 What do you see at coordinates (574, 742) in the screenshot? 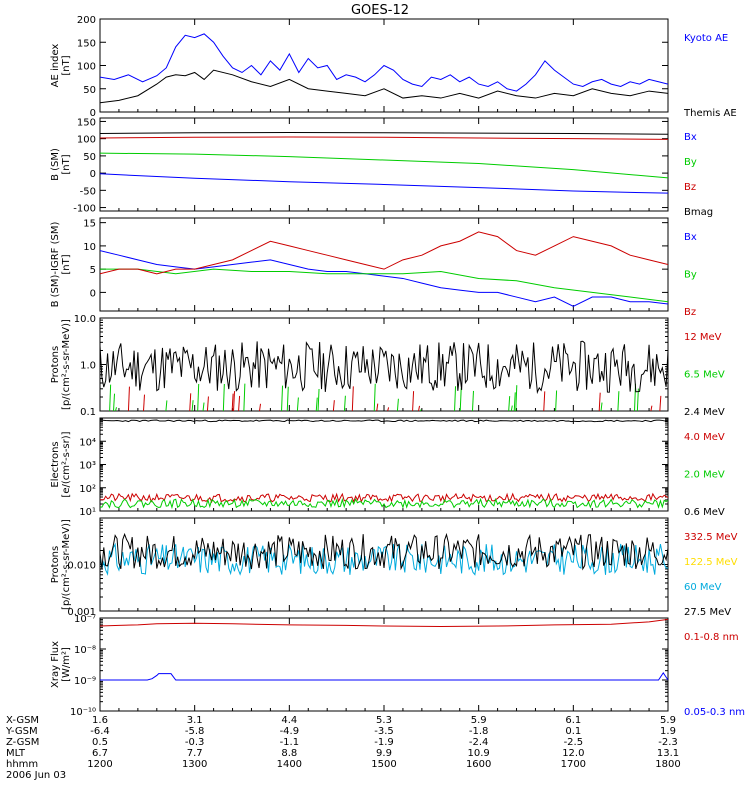
I see `ephemeris-value: -2.5` at bounding box center [574, 742].